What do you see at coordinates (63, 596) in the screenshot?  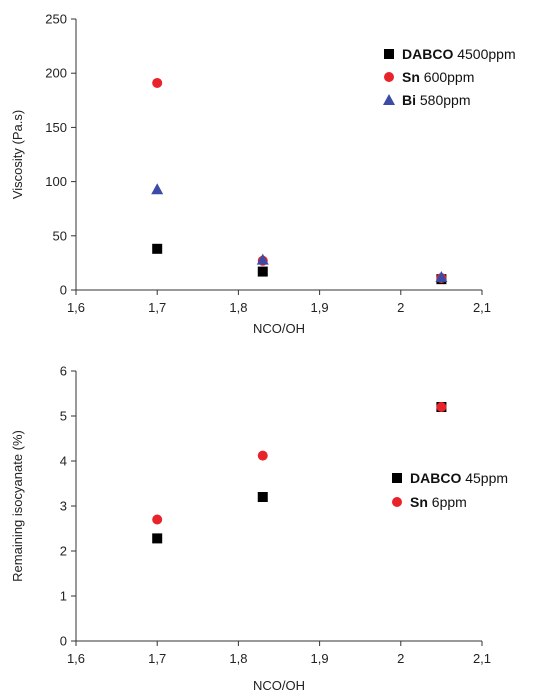 I see `y-tick-label: 1` at bounding box center [63, 596].